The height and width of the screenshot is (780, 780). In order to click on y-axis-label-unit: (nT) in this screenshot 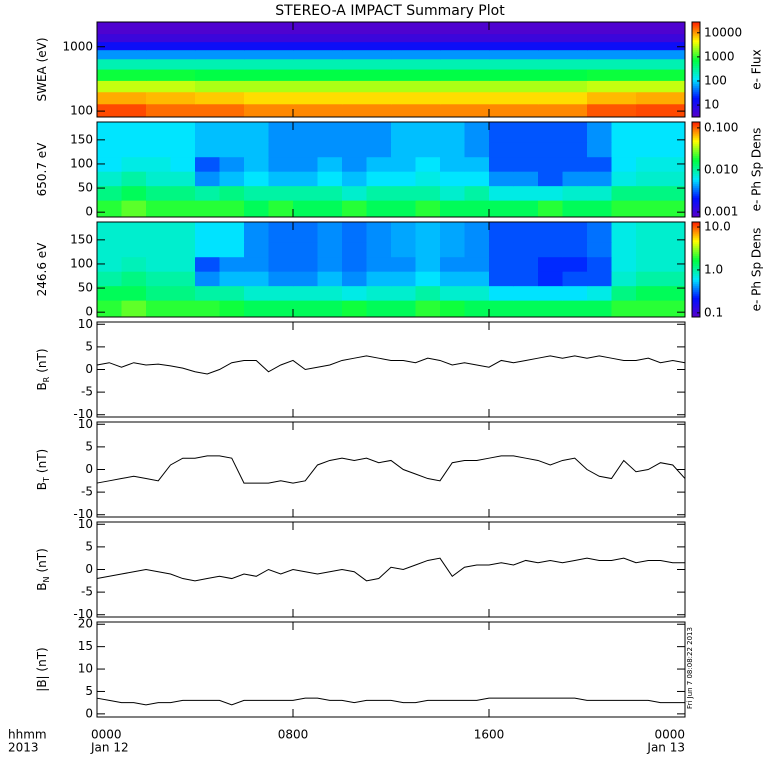, I will do `click(42, 560)`.